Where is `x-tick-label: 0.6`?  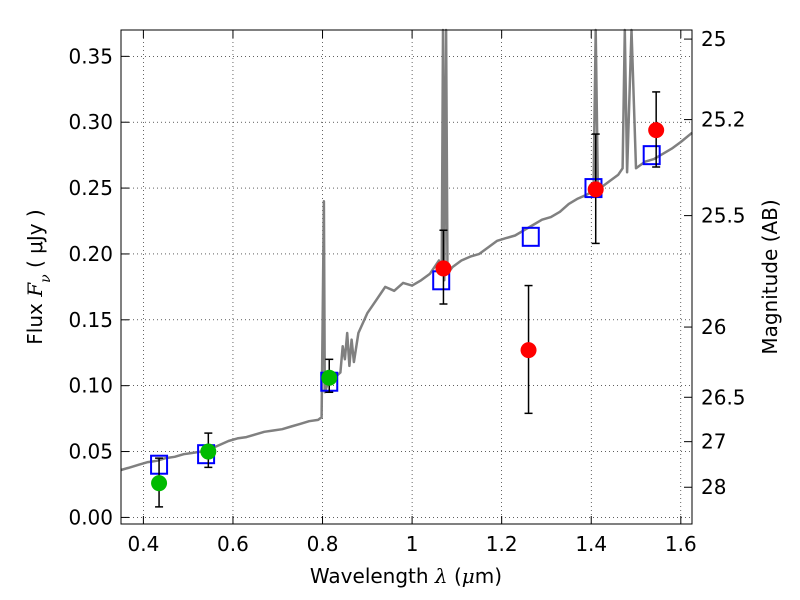 x-tick-label: 0.6 is located at coordinates (233, 544).